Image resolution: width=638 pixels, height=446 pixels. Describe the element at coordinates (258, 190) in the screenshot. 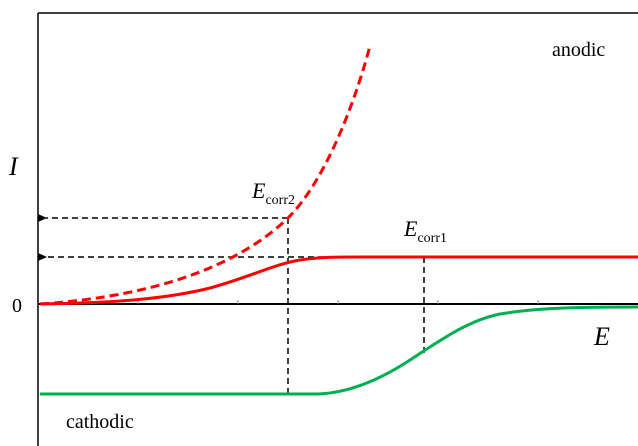

I see `ecorr2-main: E` at that location.